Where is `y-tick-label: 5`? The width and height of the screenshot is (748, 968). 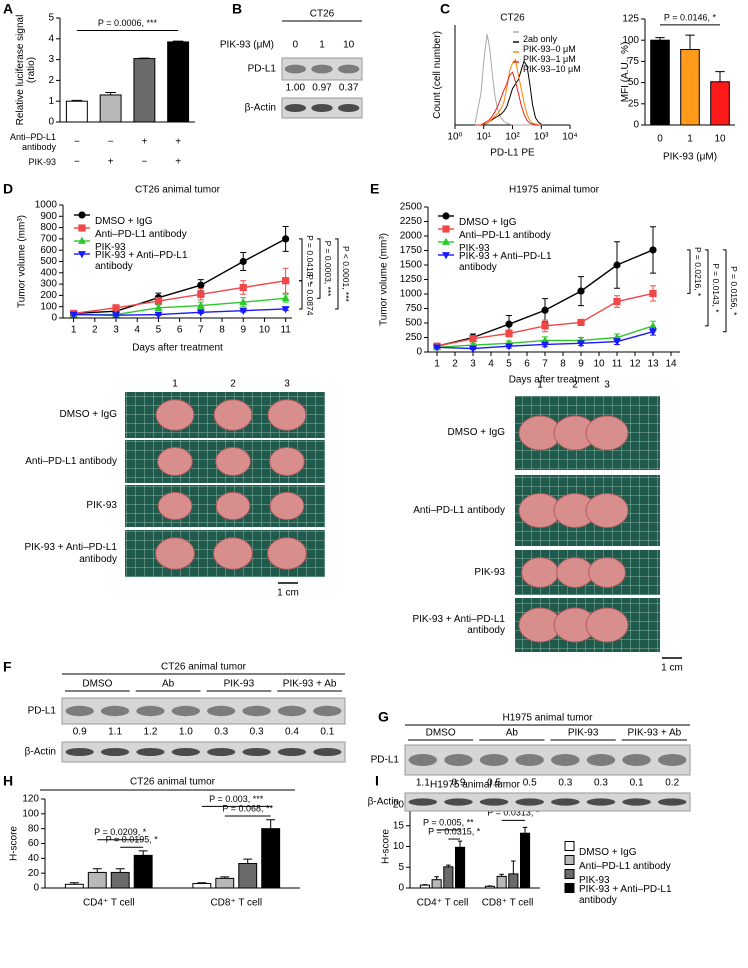
y-tick-label: 5 is located at coordinates (51, 18).